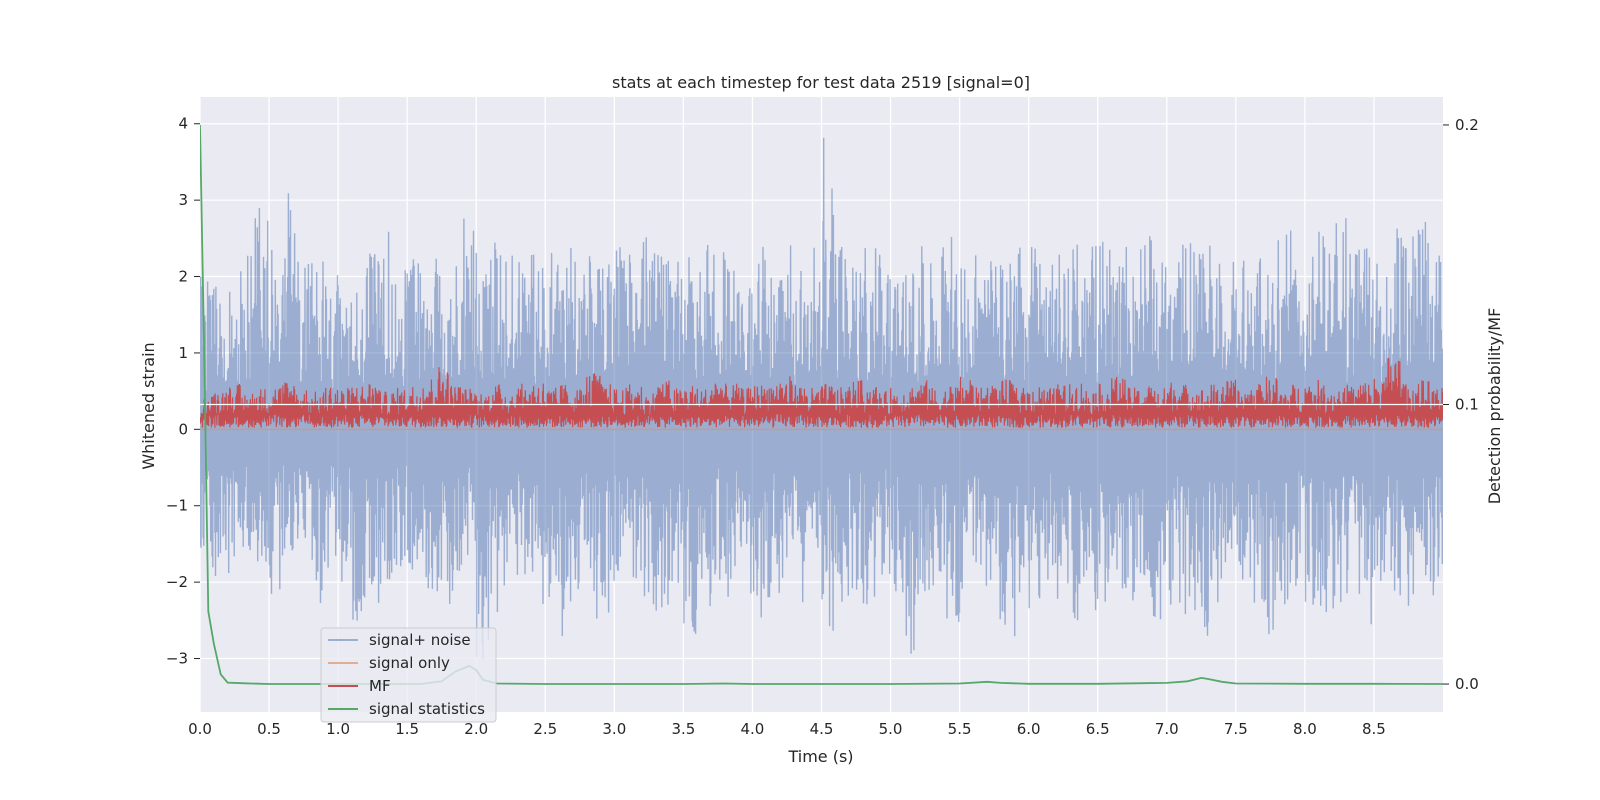 This screenshot has height=800, width=1600. What do you see at coordinates (1467, 405) in the screenshot?
I see `y2-tick-label: 0.1` at bounding box center [1467, 405].